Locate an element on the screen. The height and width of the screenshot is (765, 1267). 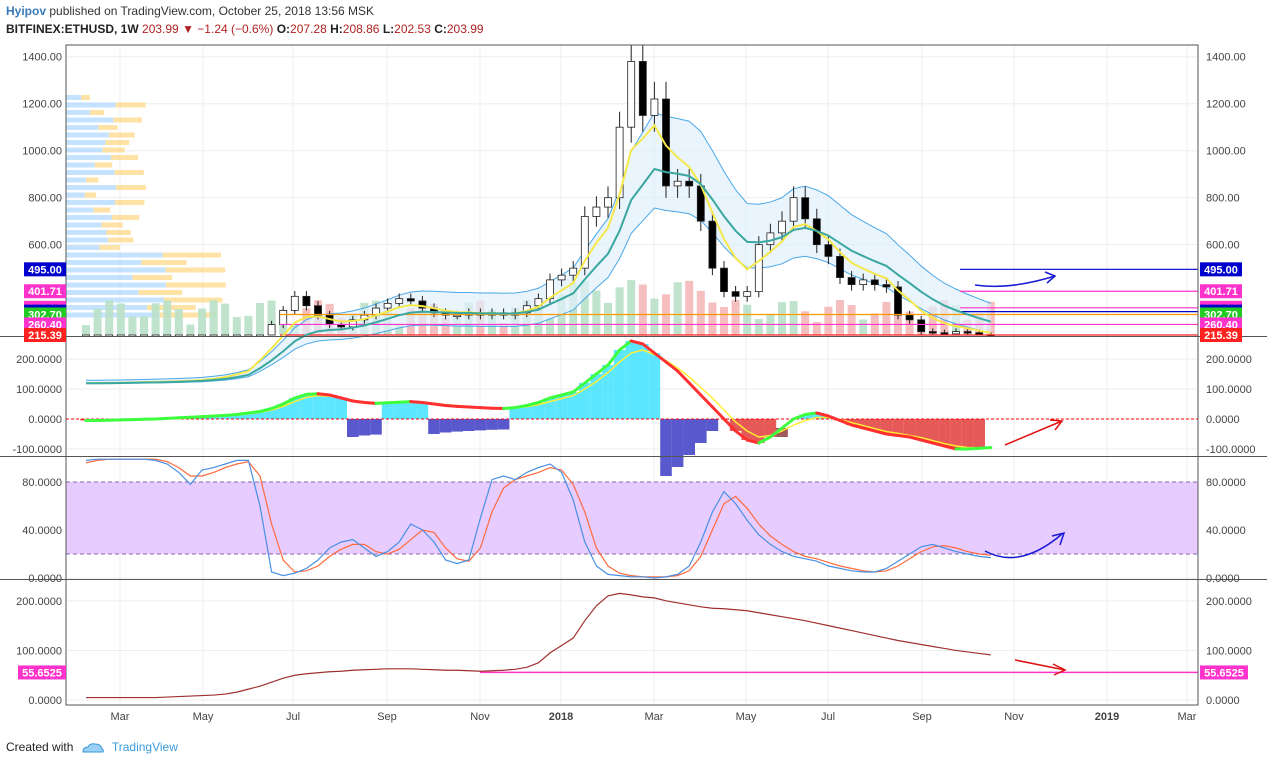
open-label: O: is located at coordinates (283, 29).